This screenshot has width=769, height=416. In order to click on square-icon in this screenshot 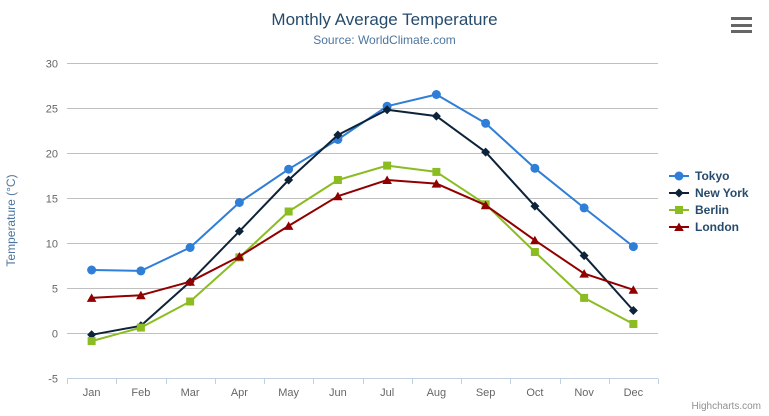, I will do `click(679, 209)`.